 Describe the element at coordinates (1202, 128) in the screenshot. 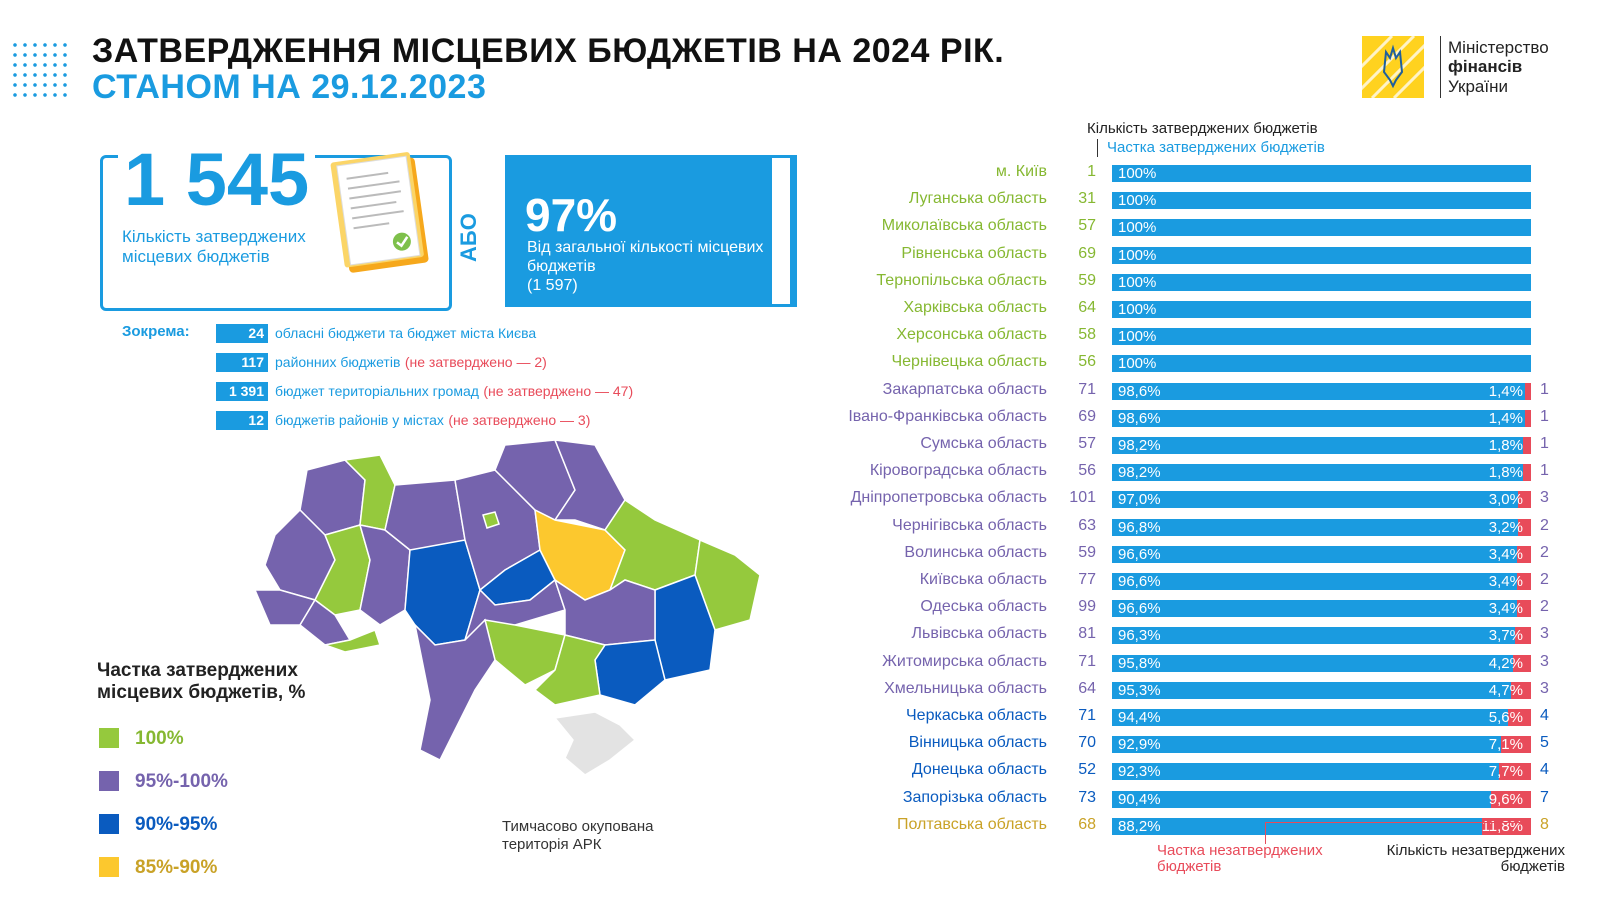

I see `chart-header-count: Кількість затверджених бюджетів` at that location.